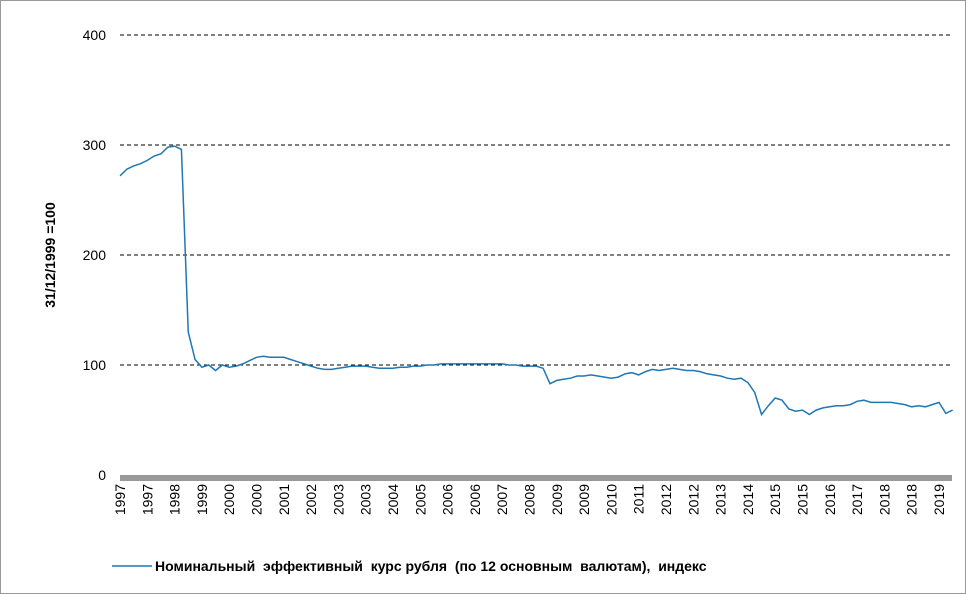  What do you see at coordinates (830, 499) in the screenshot?
I see `x-tick-label: 2016` at bounding box center [830, 499].